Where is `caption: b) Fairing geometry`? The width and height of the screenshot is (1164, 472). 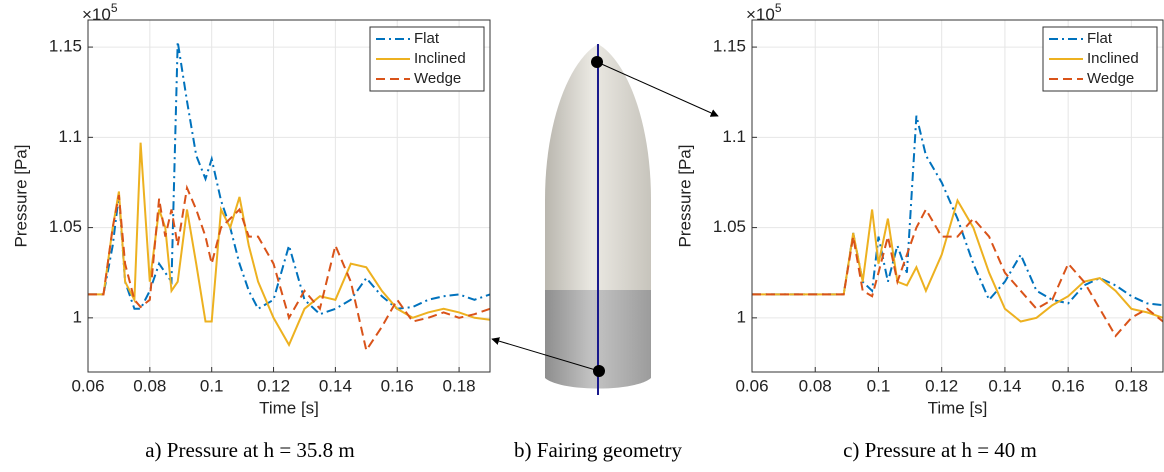
caption: b) Fairing geometry is located at coordinates (598, 450).